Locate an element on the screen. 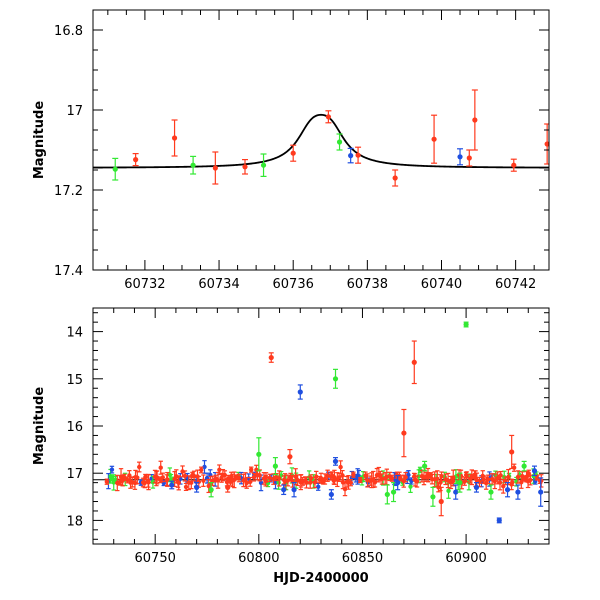 The width and height of the screenshot is (600, 600). x-tick-label: 60900 is located at coordinates (465, 558).